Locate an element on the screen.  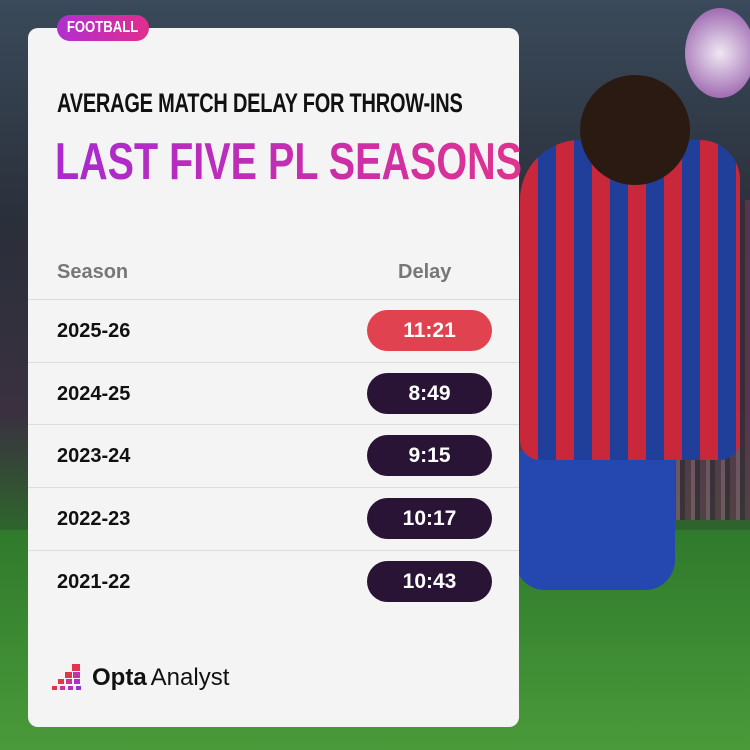
column-header-delay: Delay is located at coordinates (425, 272).